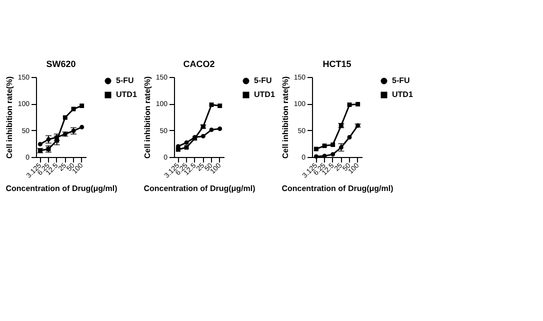 This screenshot has height=321, width=543. Describe the element at coordinates (199, 64) in the screenshot. I see `chart-title: CACO2` at that location.